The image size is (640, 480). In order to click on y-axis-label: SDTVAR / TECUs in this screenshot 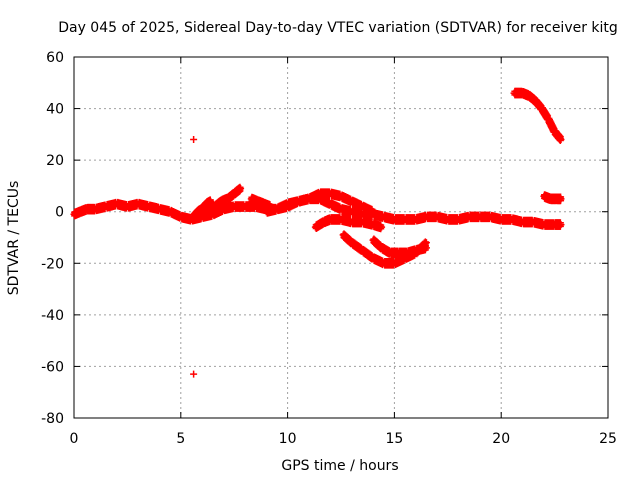, I will do `click(14, 238)`.